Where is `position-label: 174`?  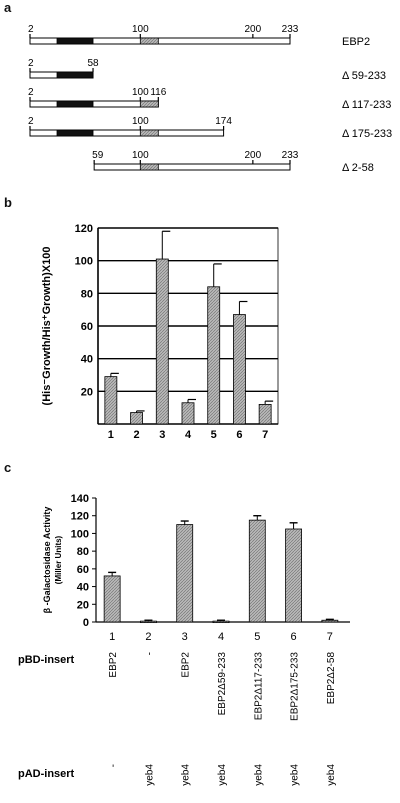
position-label: 174 is located at coordinates (223, 121).